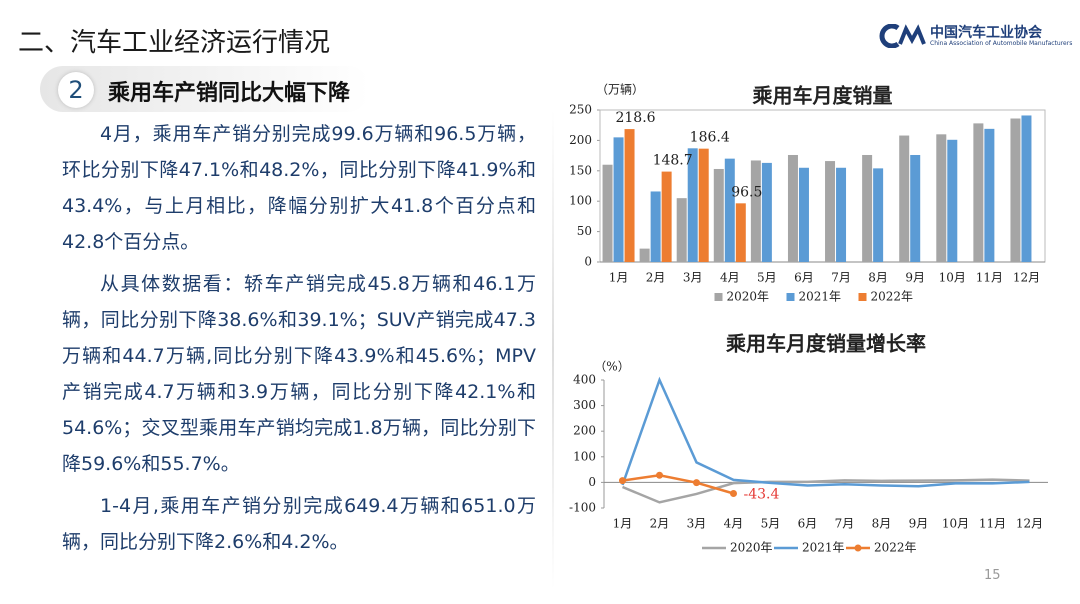 This screenshot has height=604, width=1080. Describe the element at coordinates (635, 118) in the screenshot. I see `data-label: 218.6` at that location.